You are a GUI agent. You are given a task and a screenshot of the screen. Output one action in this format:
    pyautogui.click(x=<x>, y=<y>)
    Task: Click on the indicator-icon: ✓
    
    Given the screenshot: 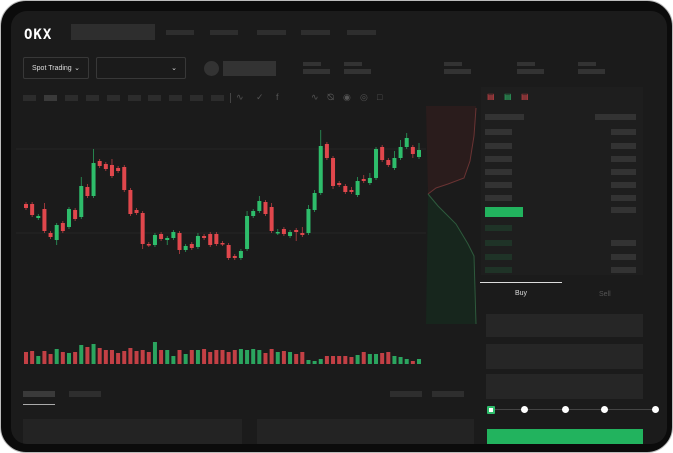 What is the action you would take?
    pyautogui.click(x=260, y=97)
    